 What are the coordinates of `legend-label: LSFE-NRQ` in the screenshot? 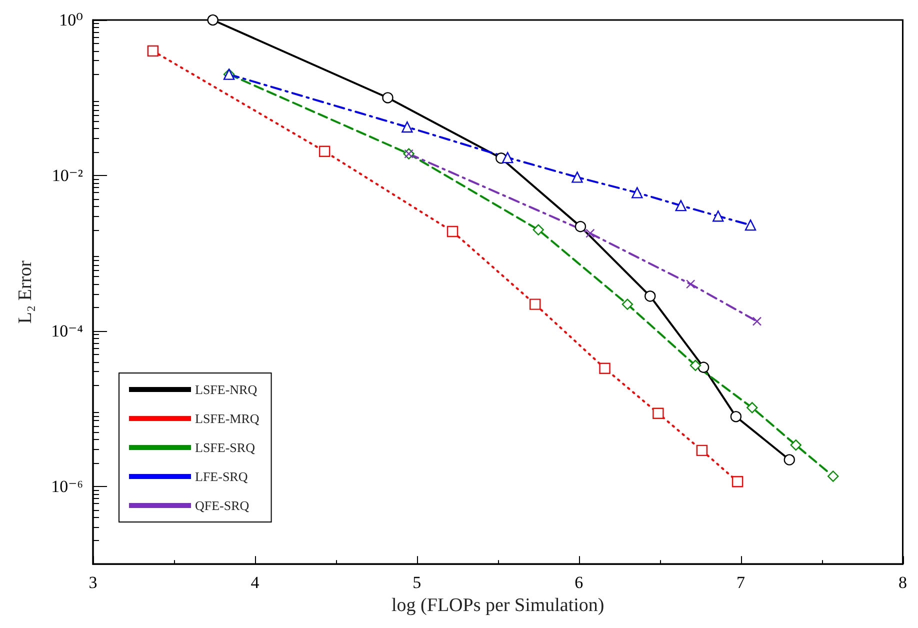 It's located at (226, 389).